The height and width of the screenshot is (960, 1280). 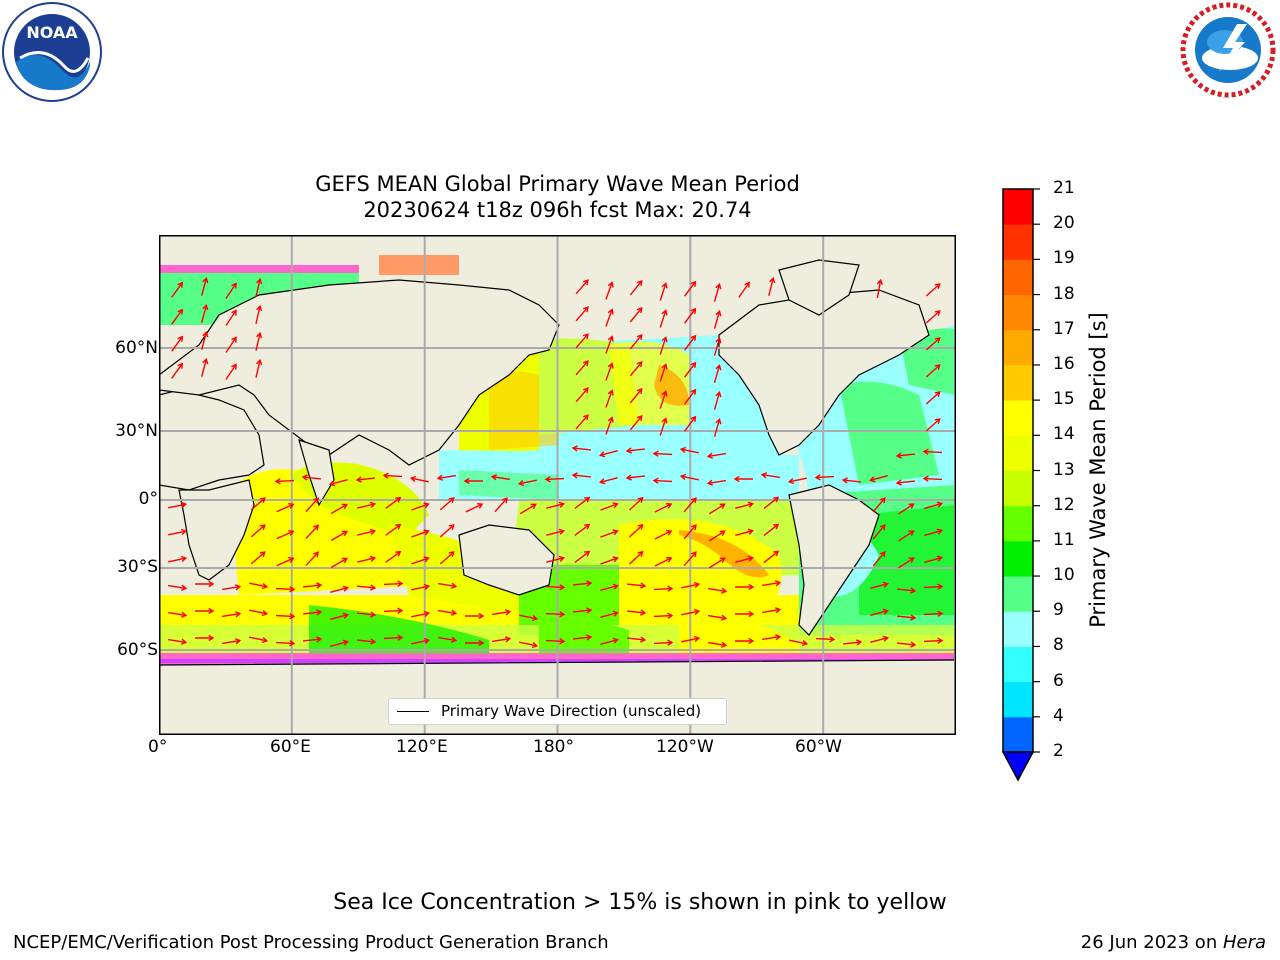 What do you see at coordinates (685, 747) in the screenshot?
I see `lon-tick-120w: 120°W` at bounding box center [685, 747].